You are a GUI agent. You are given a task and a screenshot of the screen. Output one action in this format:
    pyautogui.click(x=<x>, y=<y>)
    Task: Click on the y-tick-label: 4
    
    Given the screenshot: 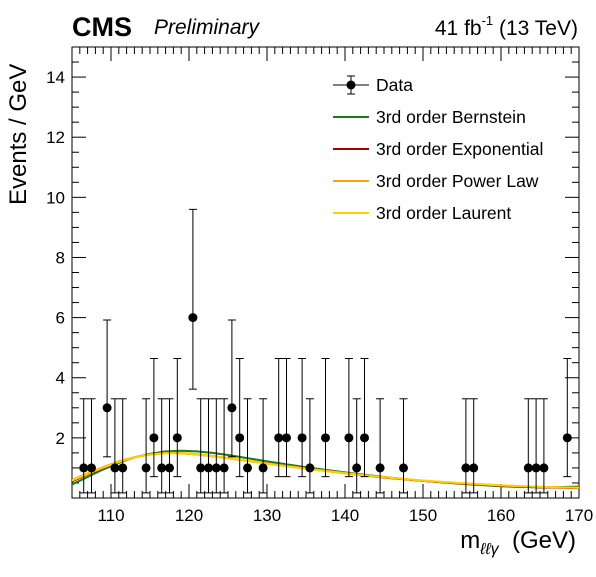 What is the action you would take?
    pyautogui.click(x=60, y=378)
    